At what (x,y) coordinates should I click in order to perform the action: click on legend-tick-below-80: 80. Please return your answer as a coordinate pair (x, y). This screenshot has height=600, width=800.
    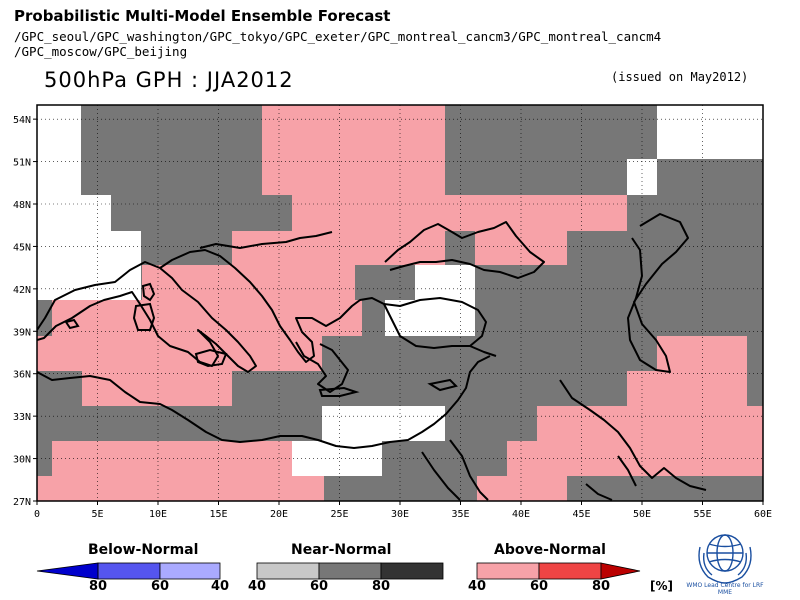
    Looking at the image, I should click on (98, 586).